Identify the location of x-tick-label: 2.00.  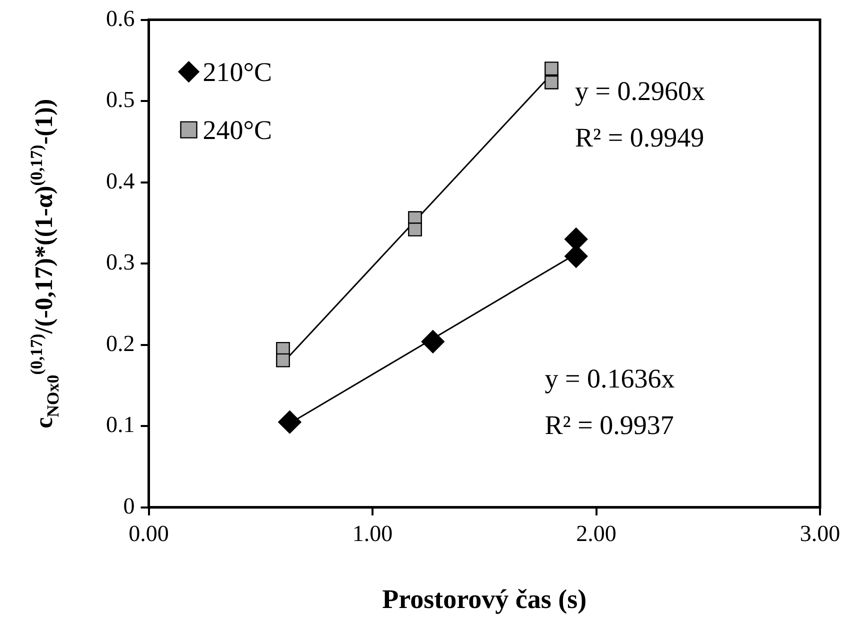
(596, 533).